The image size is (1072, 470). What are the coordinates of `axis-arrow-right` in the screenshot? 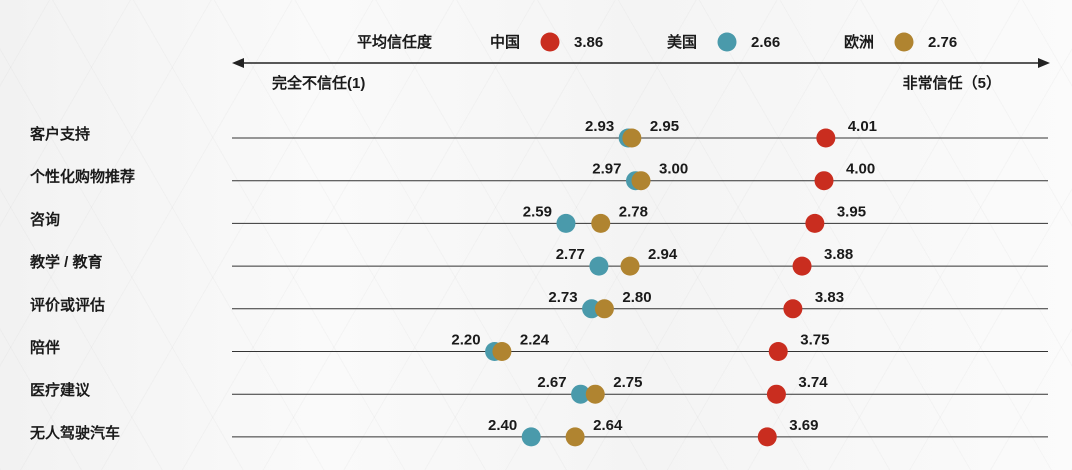 It's located at (1044, 63).